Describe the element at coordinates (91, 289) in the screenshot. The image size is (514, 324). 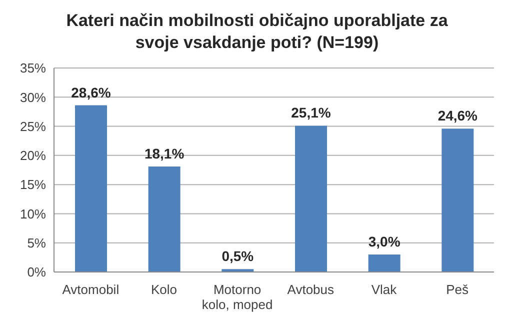
I see `x-tick-label: Avtomobil` at that location.